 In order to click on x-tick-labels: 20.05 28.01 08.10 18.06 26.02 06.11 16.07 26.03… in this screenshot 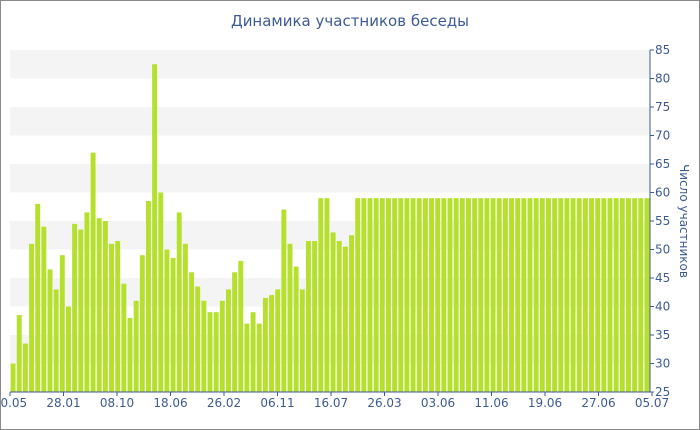, I will do `click(334, 401)`.